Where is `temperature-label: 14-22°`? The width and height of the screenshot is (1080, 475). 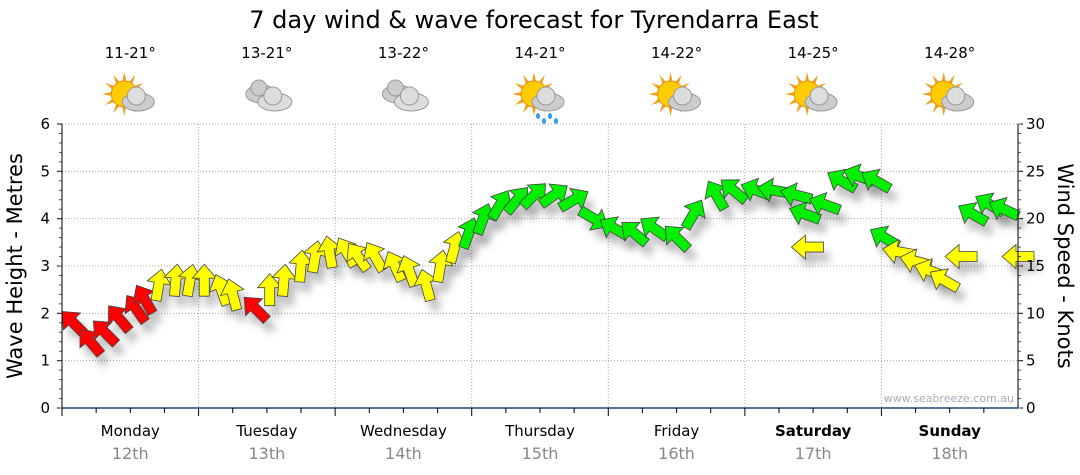
temperature-label: 14-22° is located at coordinates (676, 53).